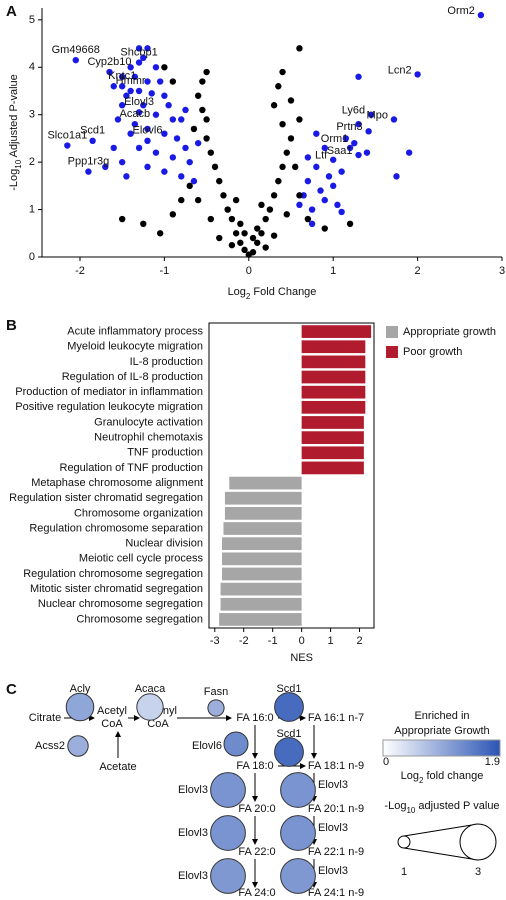  Describe the element at coordinates (165, 453) in the screenshot. I see `category-label: TNF production` at that location.